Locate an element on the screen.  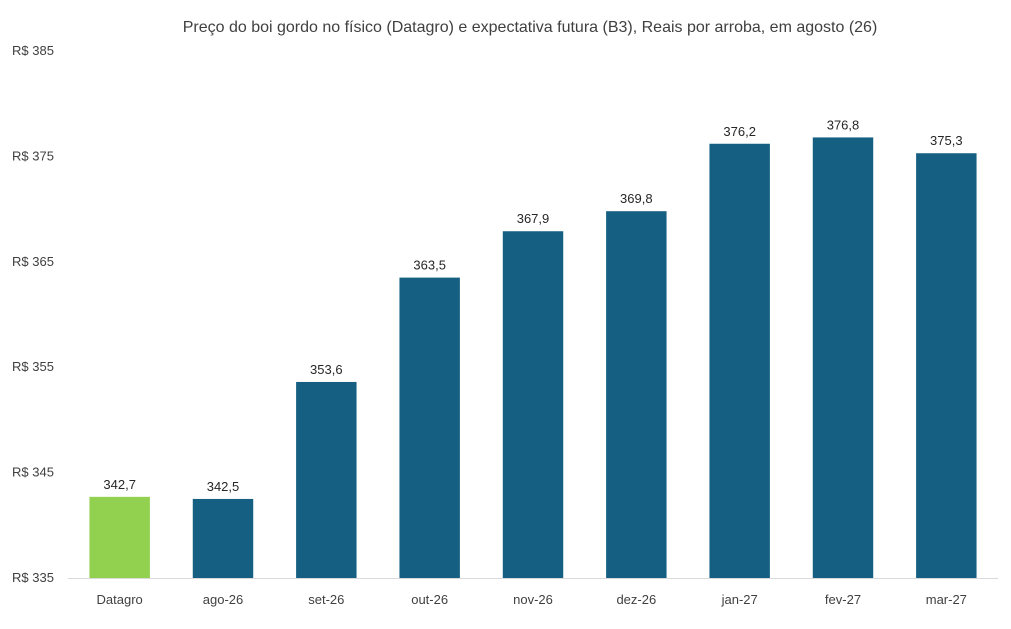
x-tick-label: fev-27 is located at coordinates (843, 599).